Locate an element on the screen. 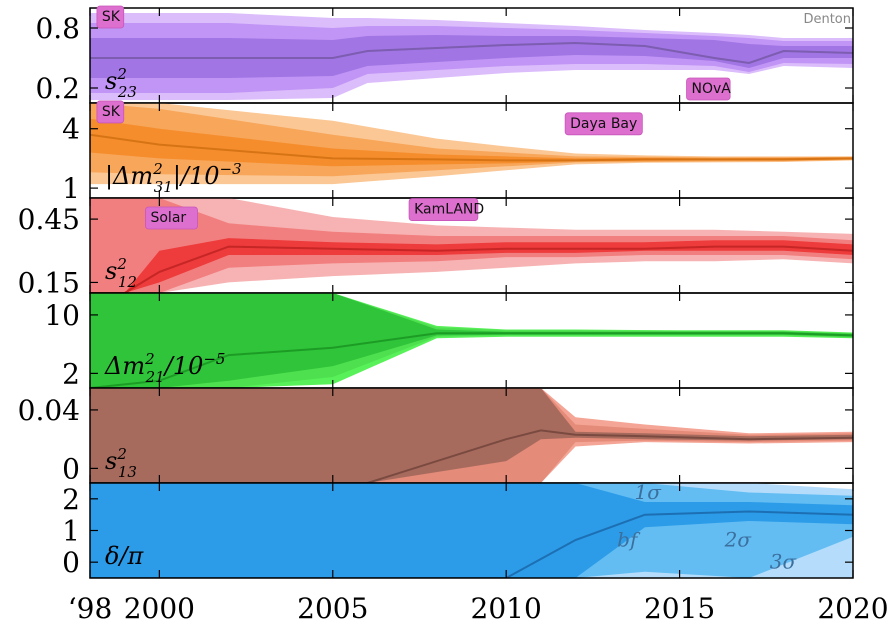  y-tick-label-dm31: 4 is located at coordinates (71, 129).